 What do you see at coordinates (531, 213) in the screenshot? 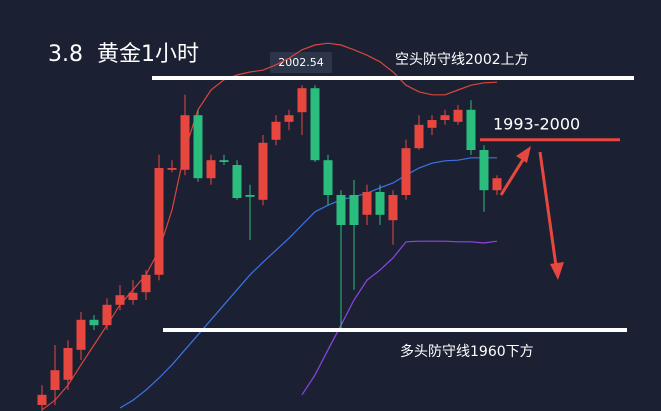
I see `arrows` at bounding box center [531, 213].